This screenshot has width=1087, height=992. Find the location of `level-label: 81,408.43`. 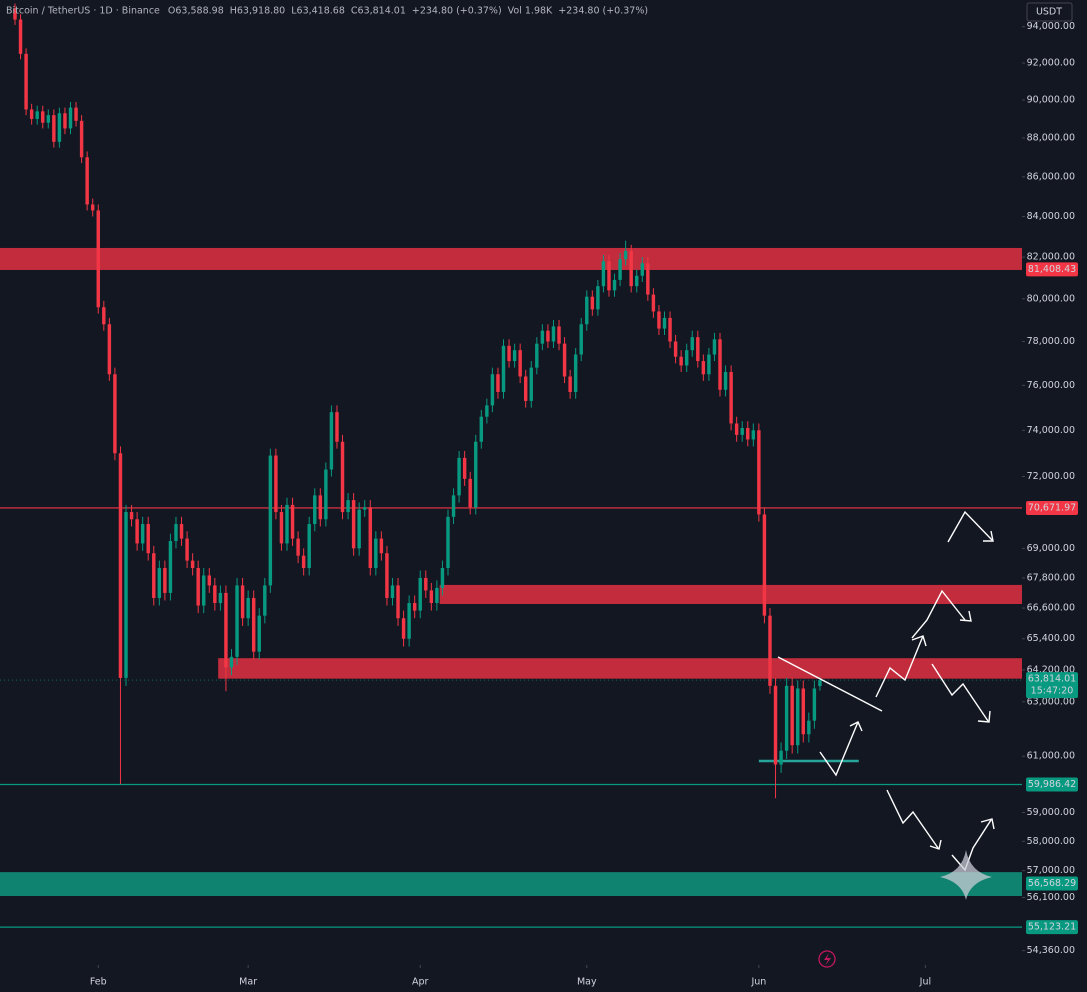

level-label: 81,408.43 is located at coordinates (1052, 269).